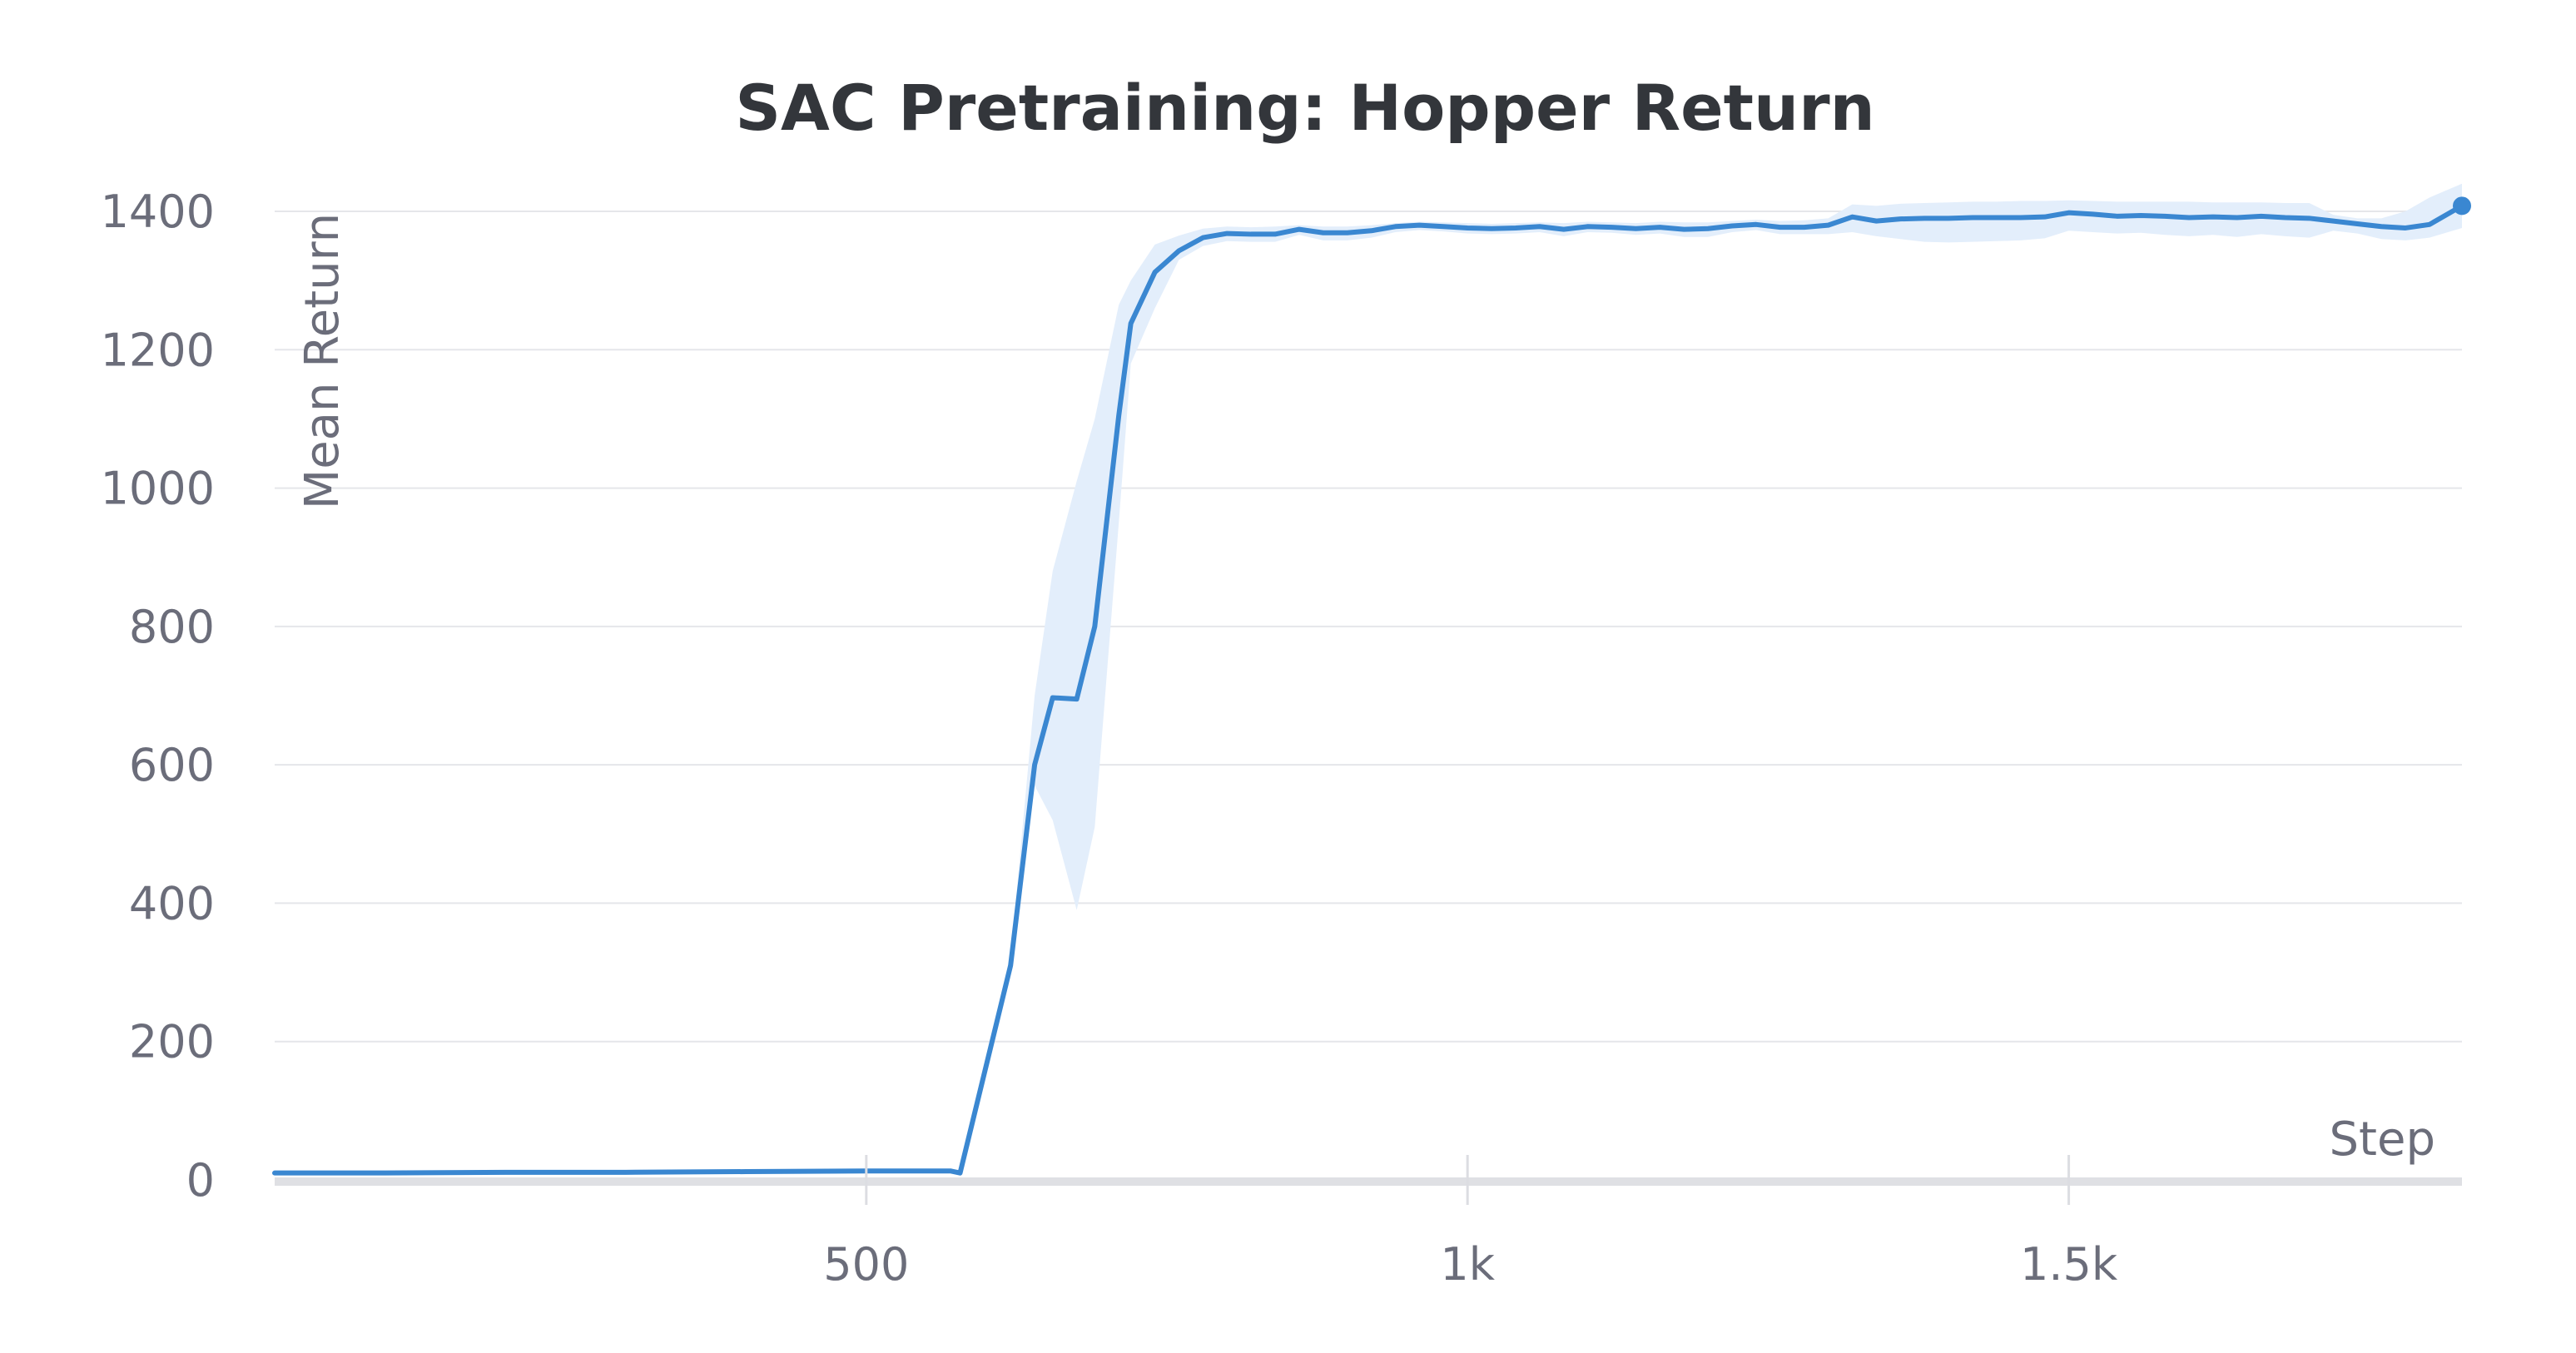  I want to click on x-tick-label-500: 500, so click(866, 1264).